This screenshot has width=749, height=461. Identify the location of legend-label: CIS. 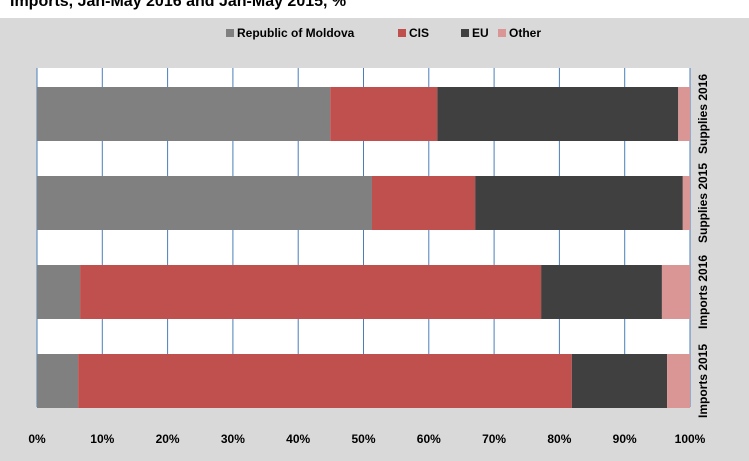
(419, 33).